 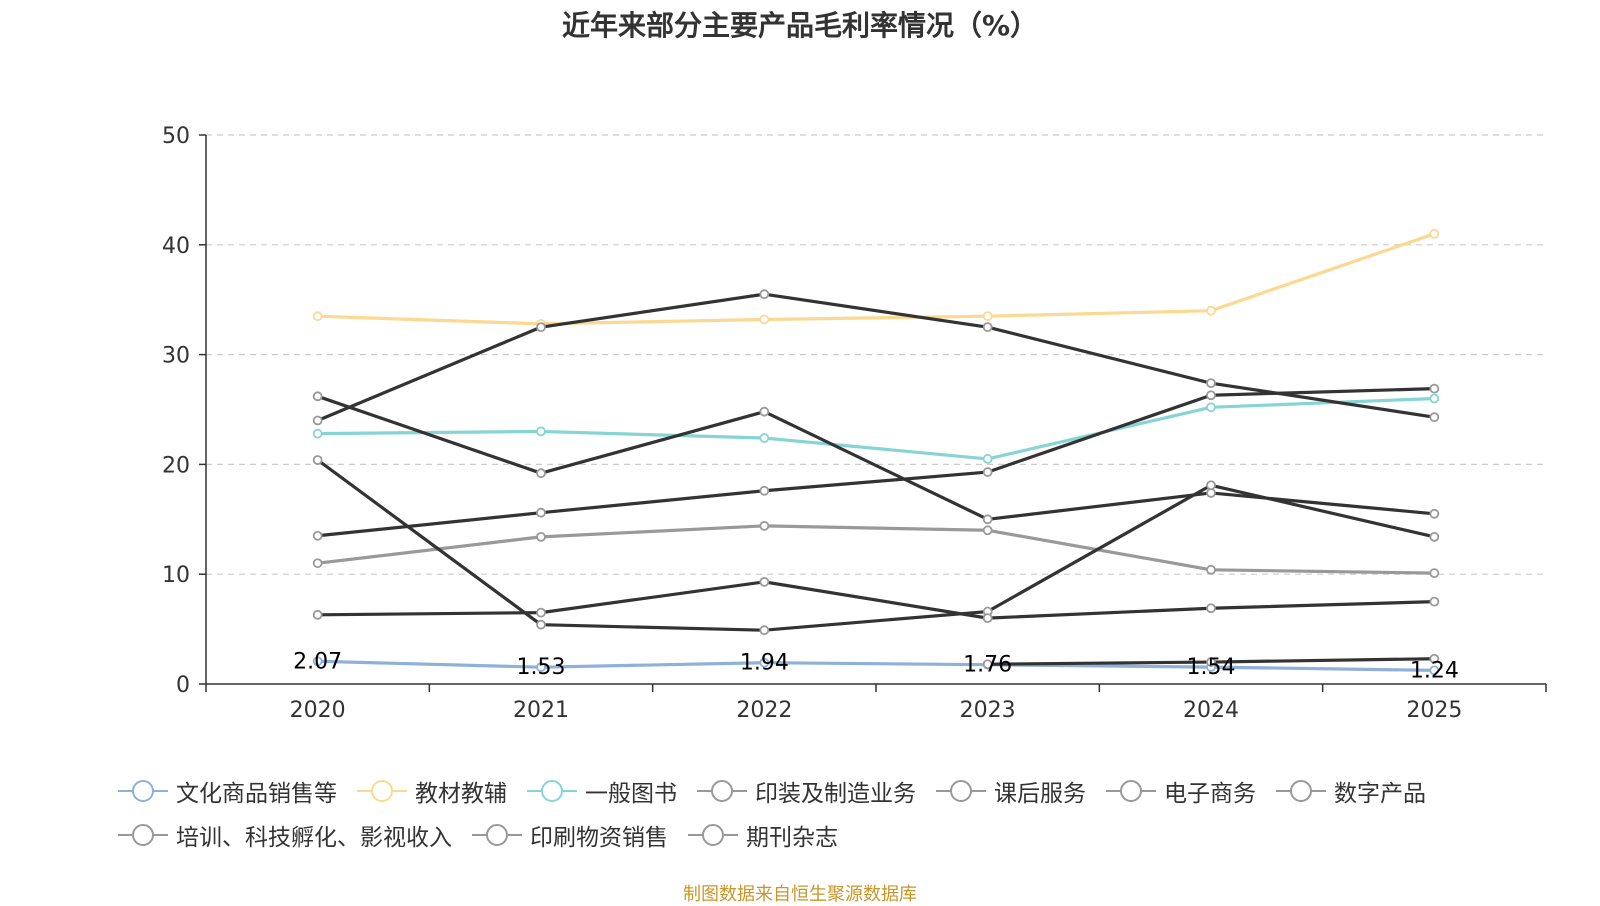 I want to click on x-tick-label: 2021, so click(x=541, y=710).